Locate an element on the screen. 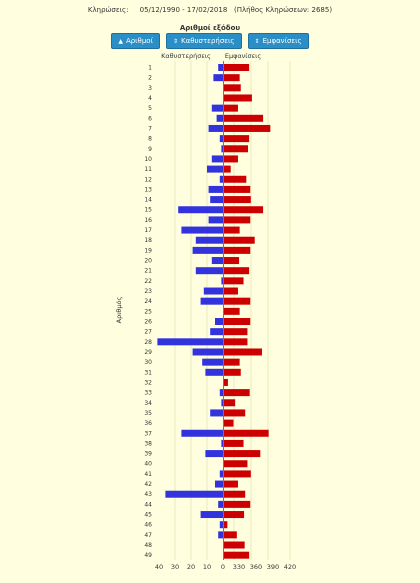 This screenshot has width=420, height=583. category-label: 8 is located at coordinates (150, 139).